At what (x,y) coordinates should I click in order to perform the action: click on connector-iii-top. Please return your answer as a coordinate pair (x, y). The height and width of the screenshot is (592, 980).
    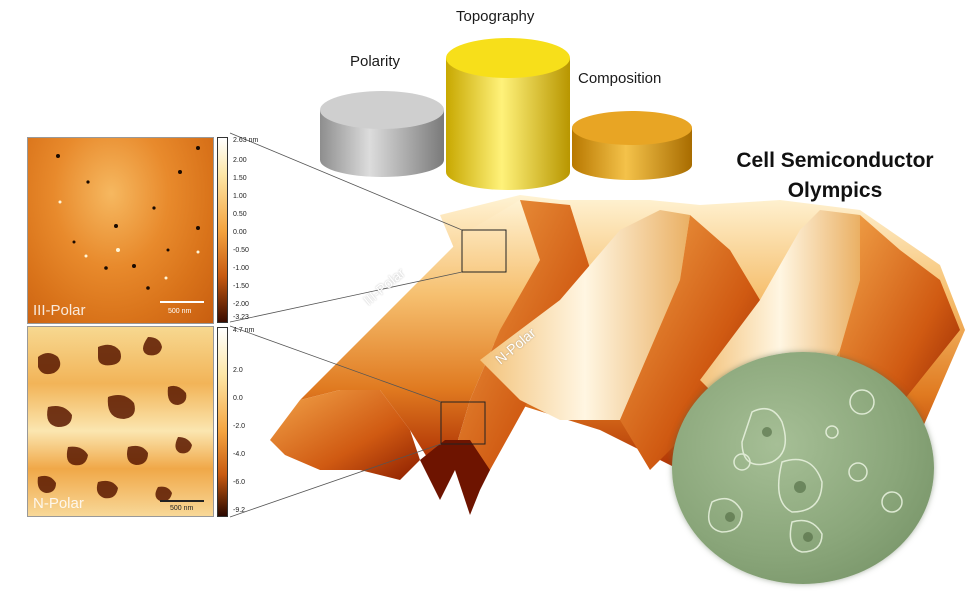
    Looking at the image, I should click on (346, 181).